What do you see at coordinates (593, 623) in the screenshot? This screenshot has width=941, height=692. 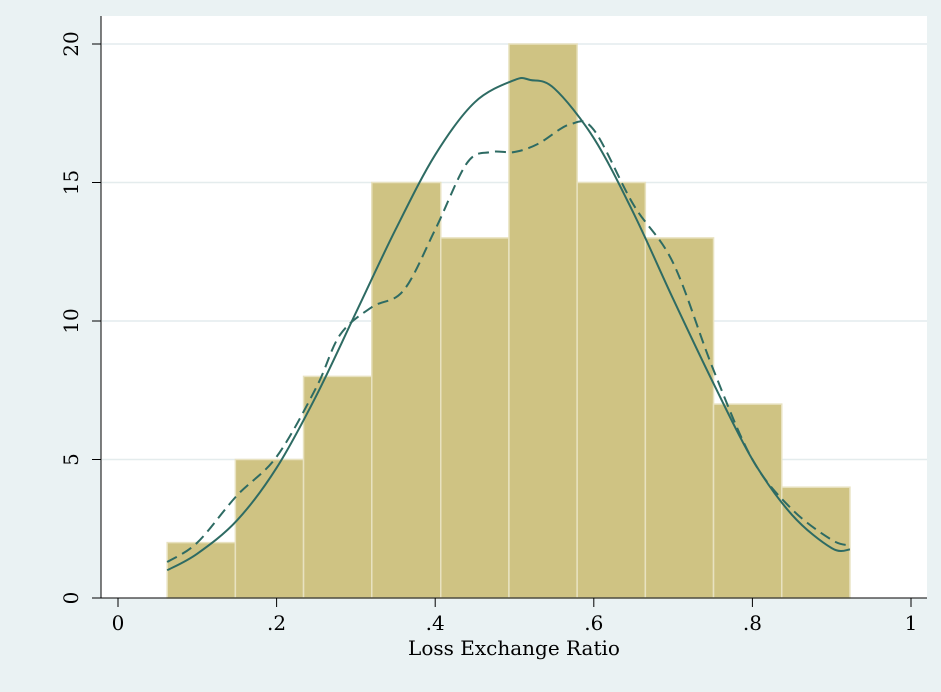 I see `x-tick-label: .6` at bounding box center [593, 623].